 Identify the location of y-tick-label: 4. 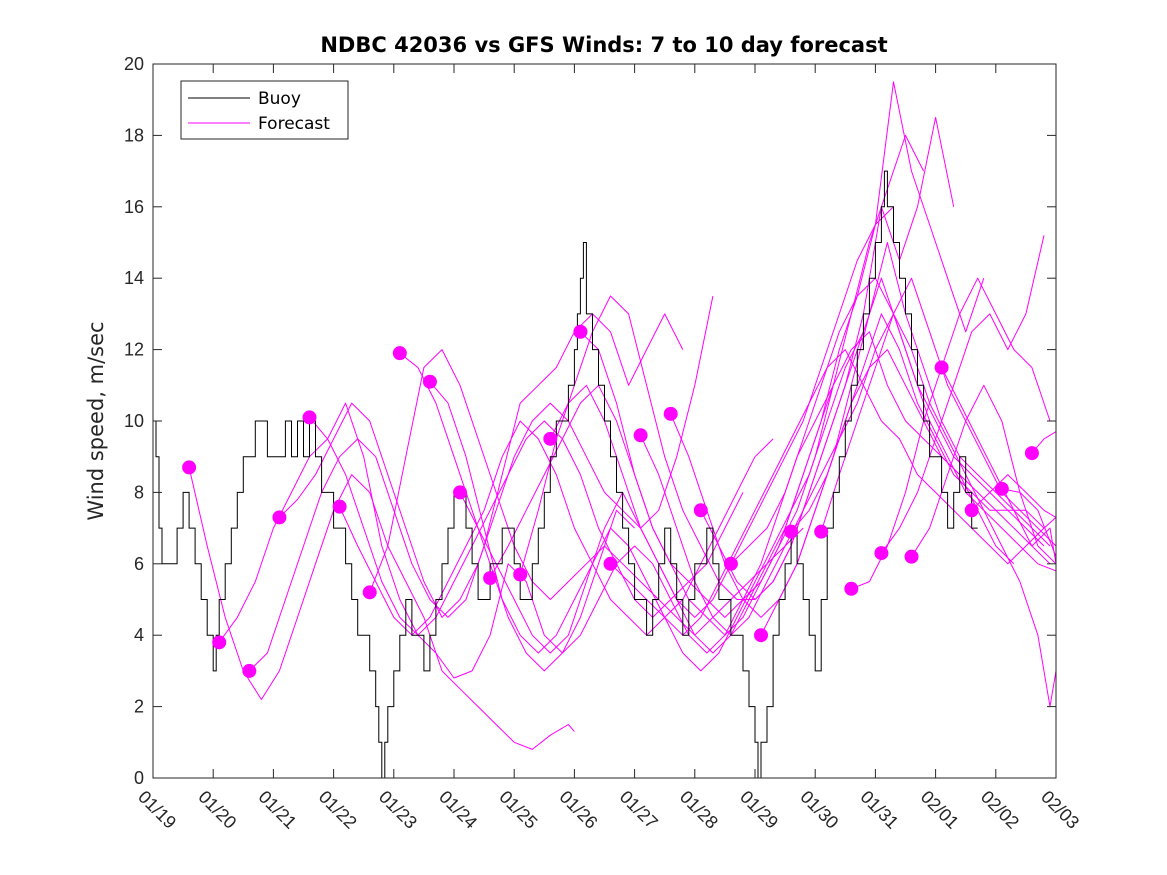
(139, 635).